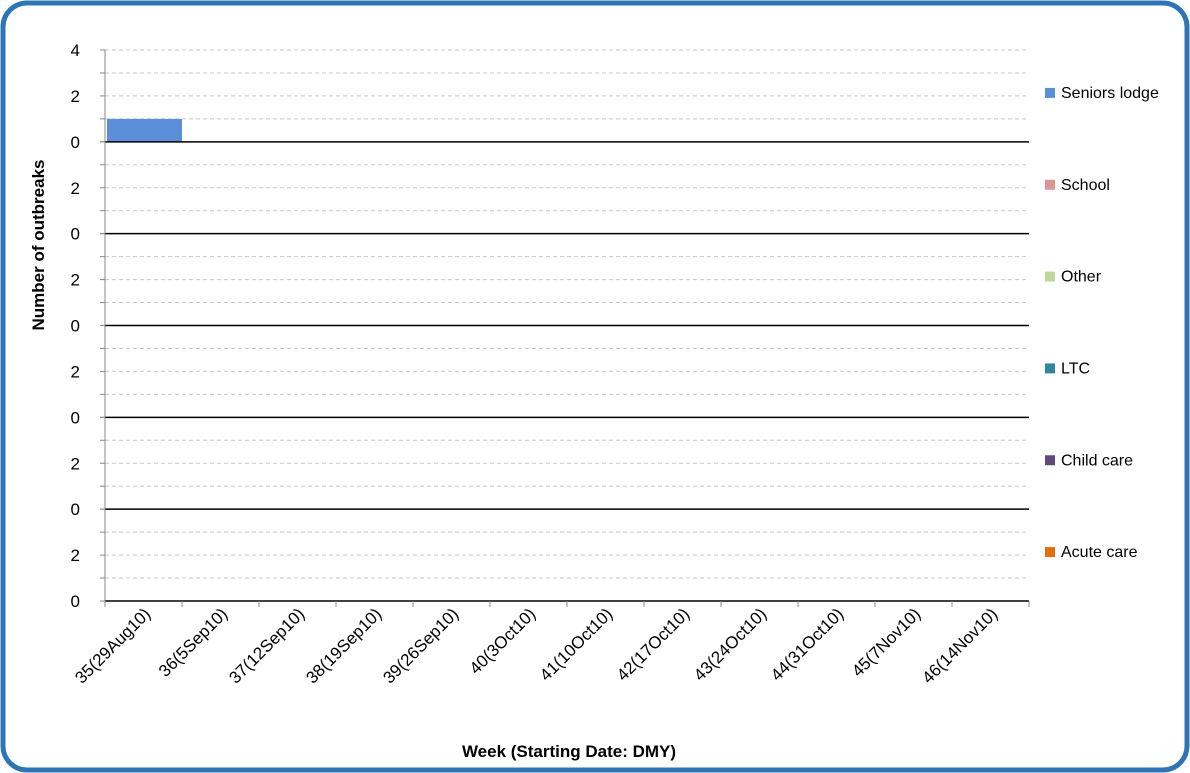 This screenshot has height=773, width=1190. Describe the element at coordinates (1110, 93) in the screenshot. I see `legend-label: Seniors lodge` at that location.